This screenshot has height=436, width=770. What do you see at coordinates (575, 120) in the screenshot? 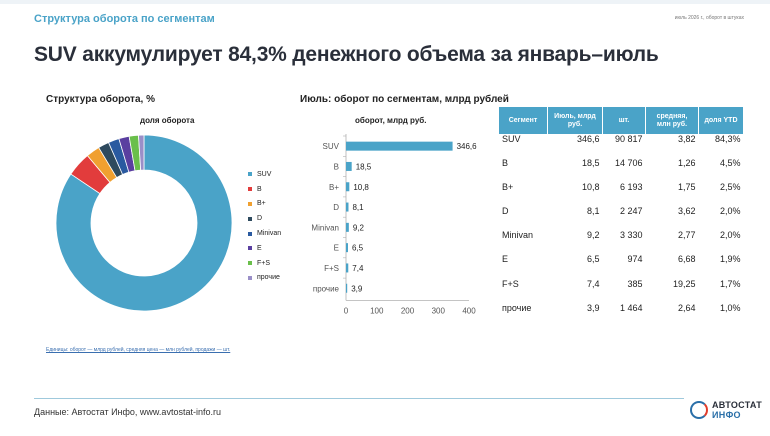
I see `table-header-cell: Июль, млрд руб.` at bounding box center [575, 120].